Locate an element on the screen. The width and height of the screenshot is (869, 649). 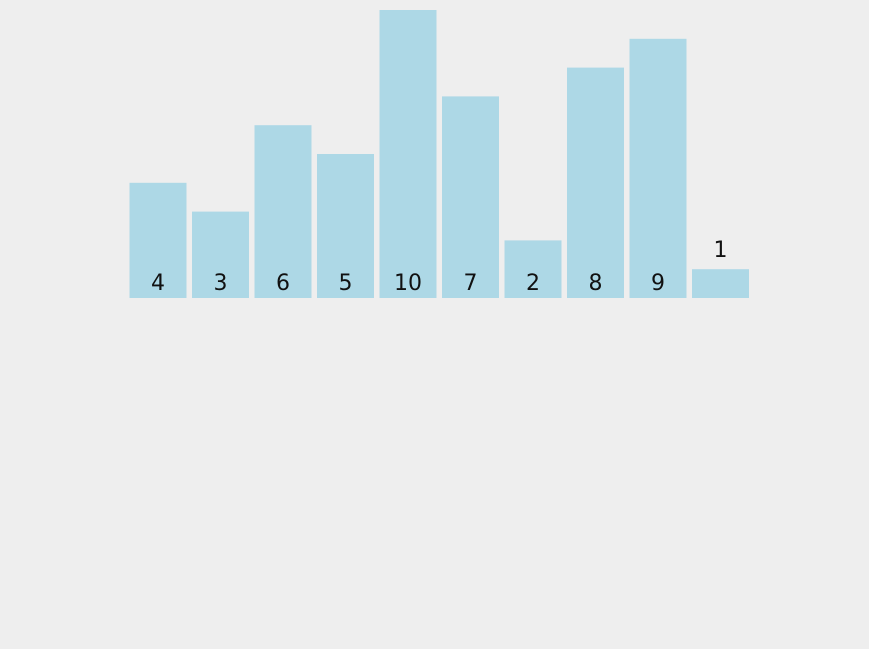
bar-label-2: 2 is located at coordinates (533, 283).